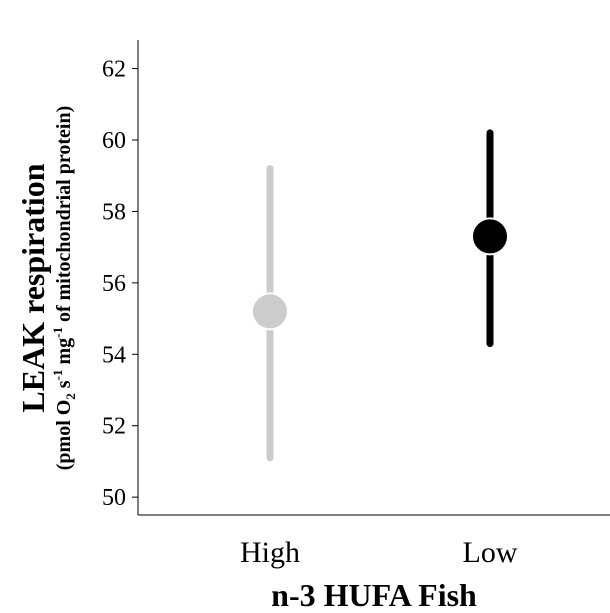 This screenshot has width=610, height=613. I want to click on x-ticks: High Low, so click(379, 552).